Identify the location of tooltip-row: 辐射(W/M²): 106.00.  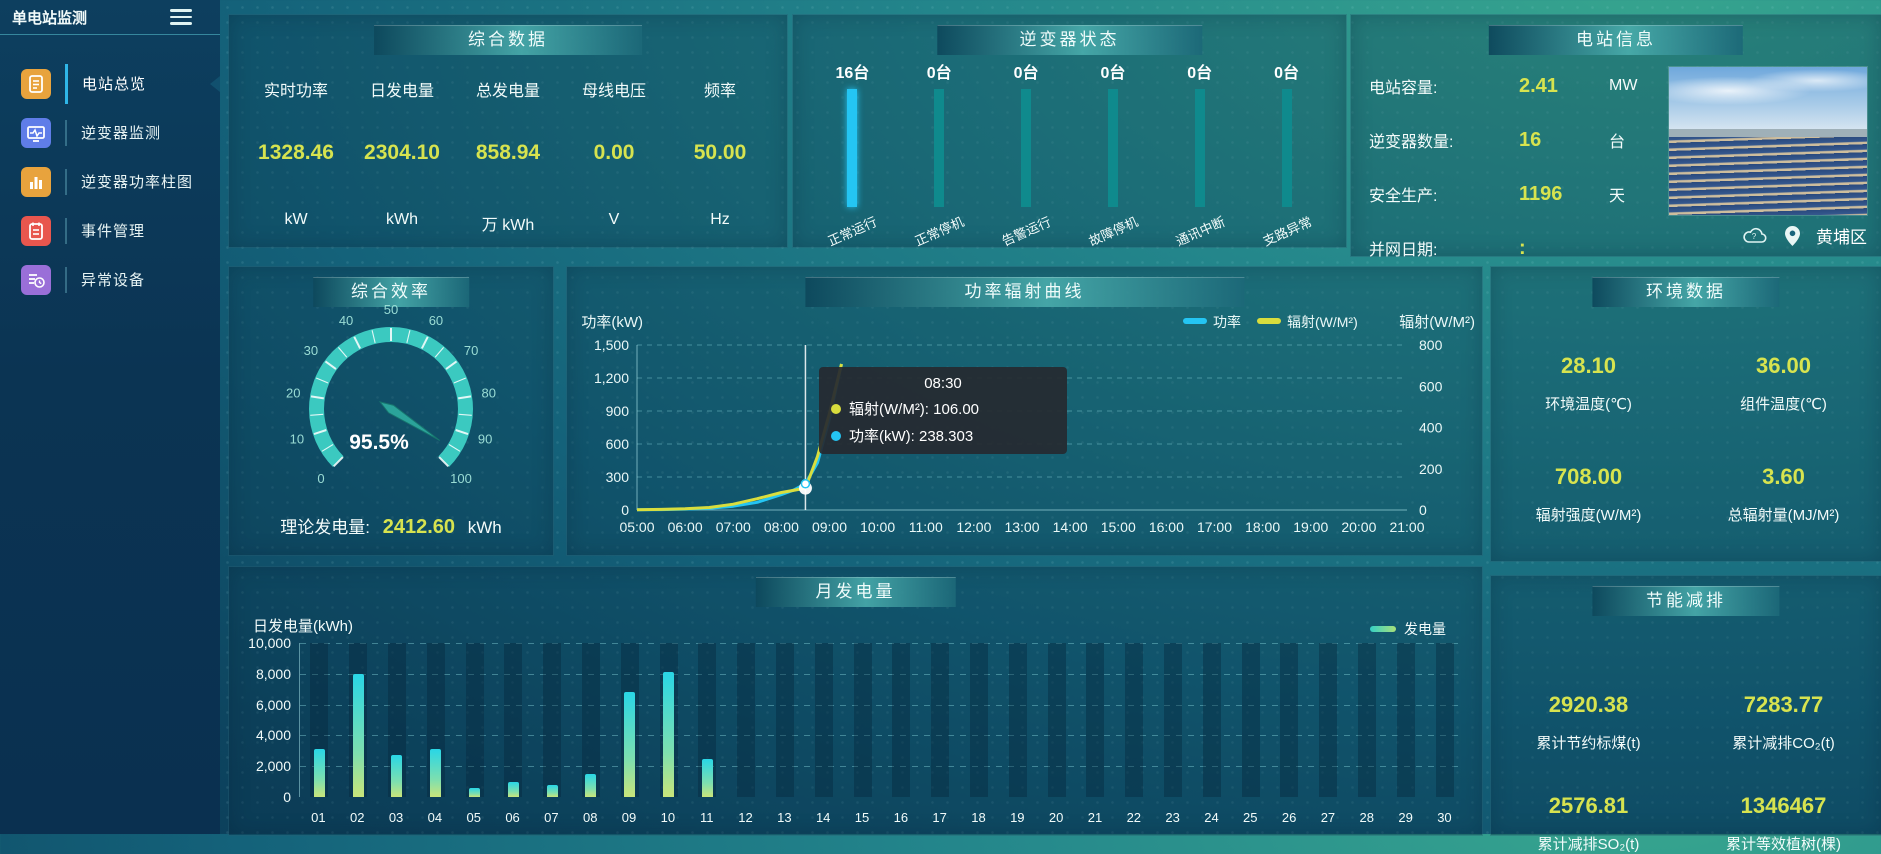
(943, 408).